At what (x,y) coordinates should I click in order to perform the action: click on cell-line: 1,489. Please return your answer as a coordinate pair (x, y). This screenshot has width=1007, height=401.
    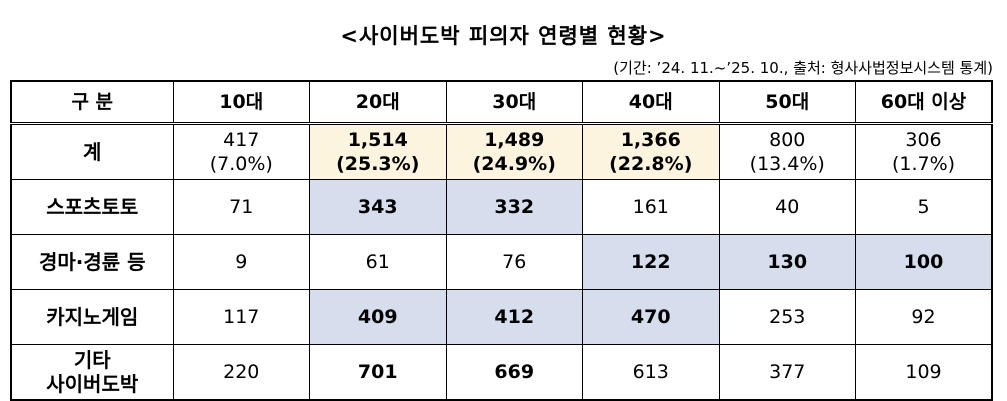
    Looking at the image, I should click on (514, 140).